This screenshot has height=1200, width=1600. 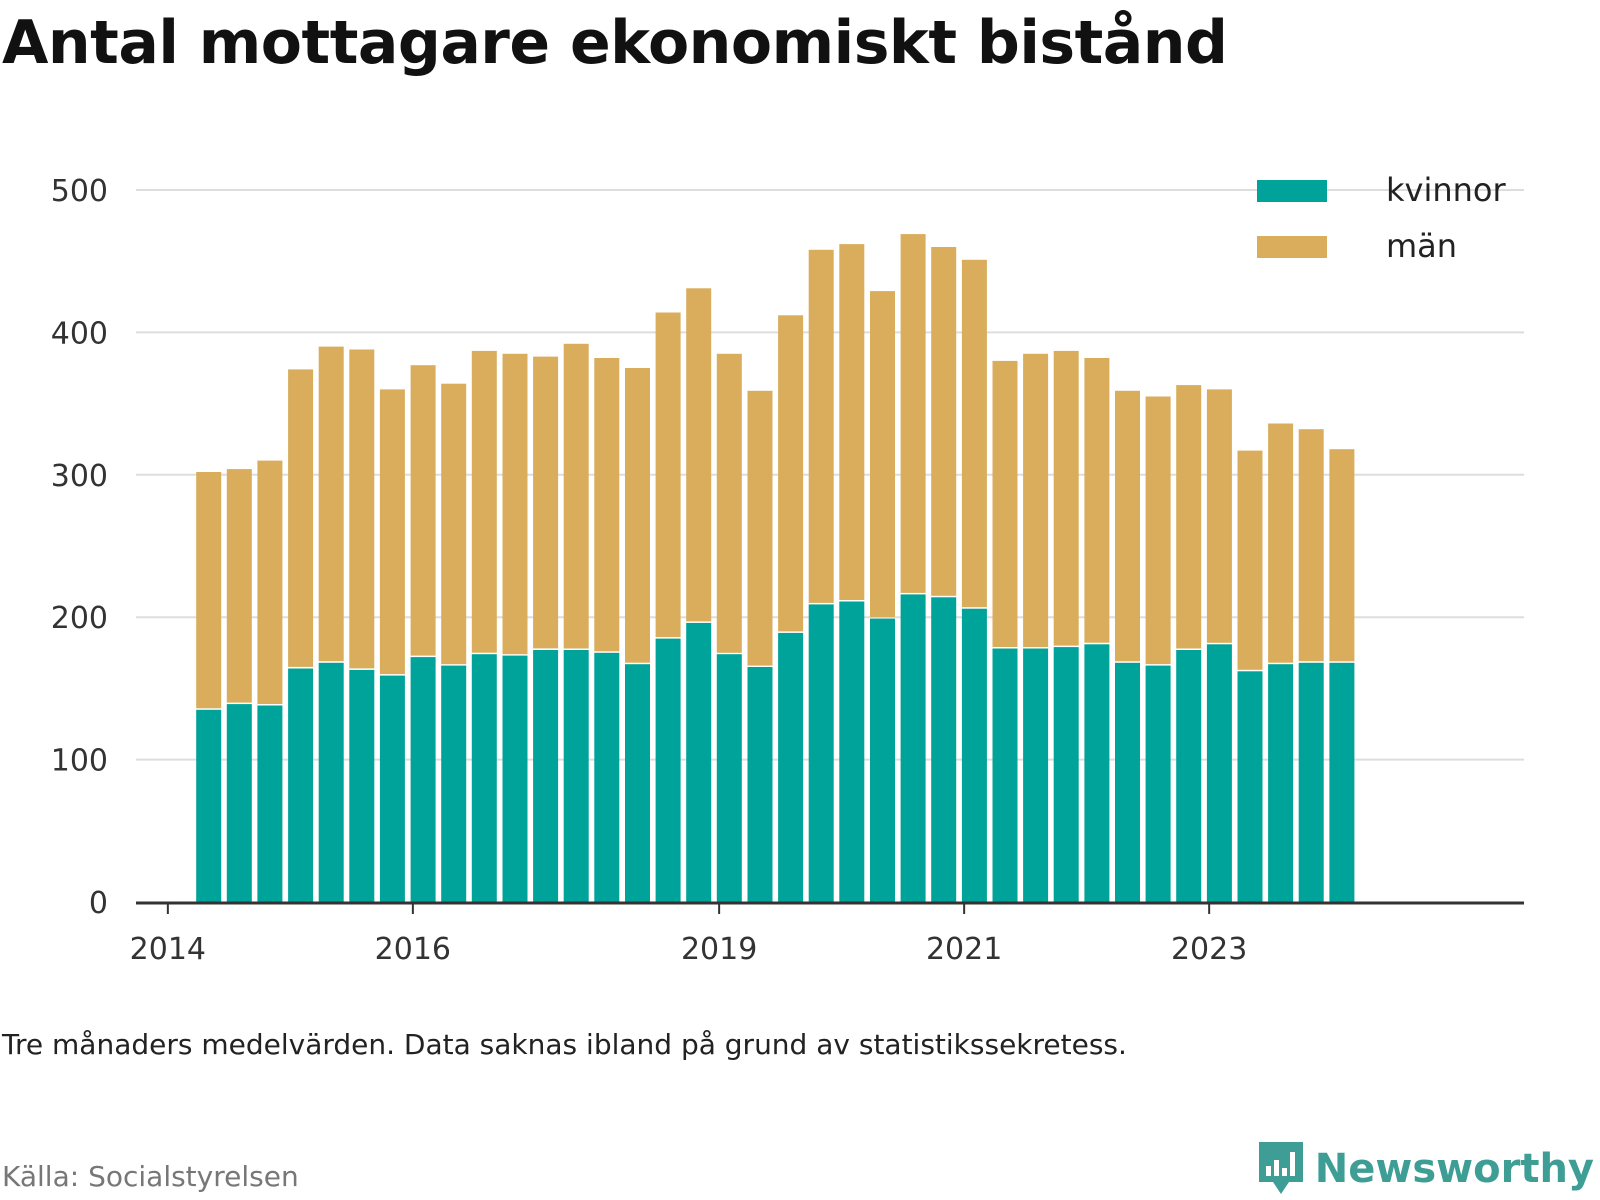 What do you see at coordinates (1280, 1168) in the screenshot?
I see `newsworthy-logo-icon` at bounding box center [1280, 1168].